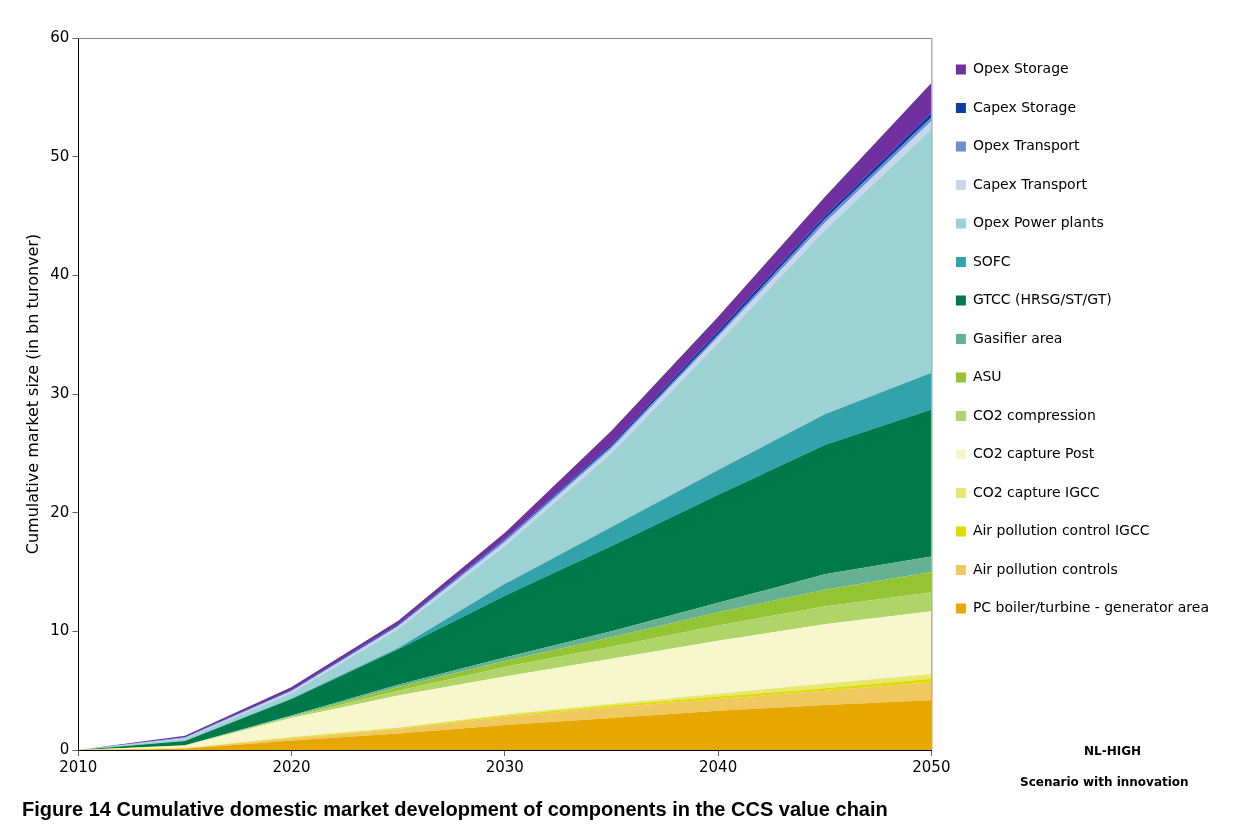  What do you see at coordinates (60, 36) in the screenshot?
I see `y-tick-label: 60` at bounding box center [60, 36].